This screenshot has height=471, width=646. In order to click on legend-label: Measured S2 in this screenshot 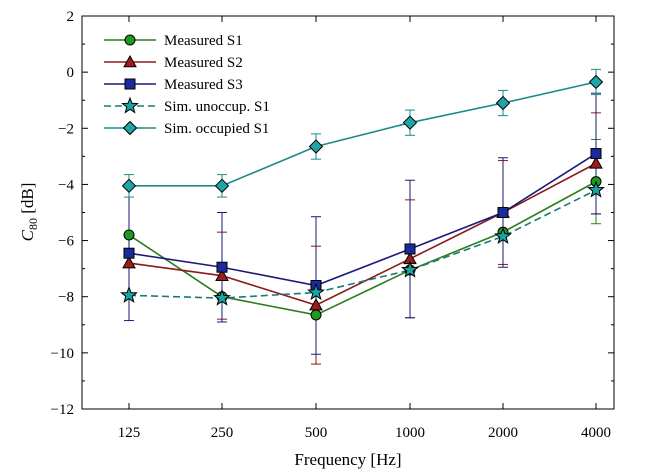, I will do `click(203, 63)`.